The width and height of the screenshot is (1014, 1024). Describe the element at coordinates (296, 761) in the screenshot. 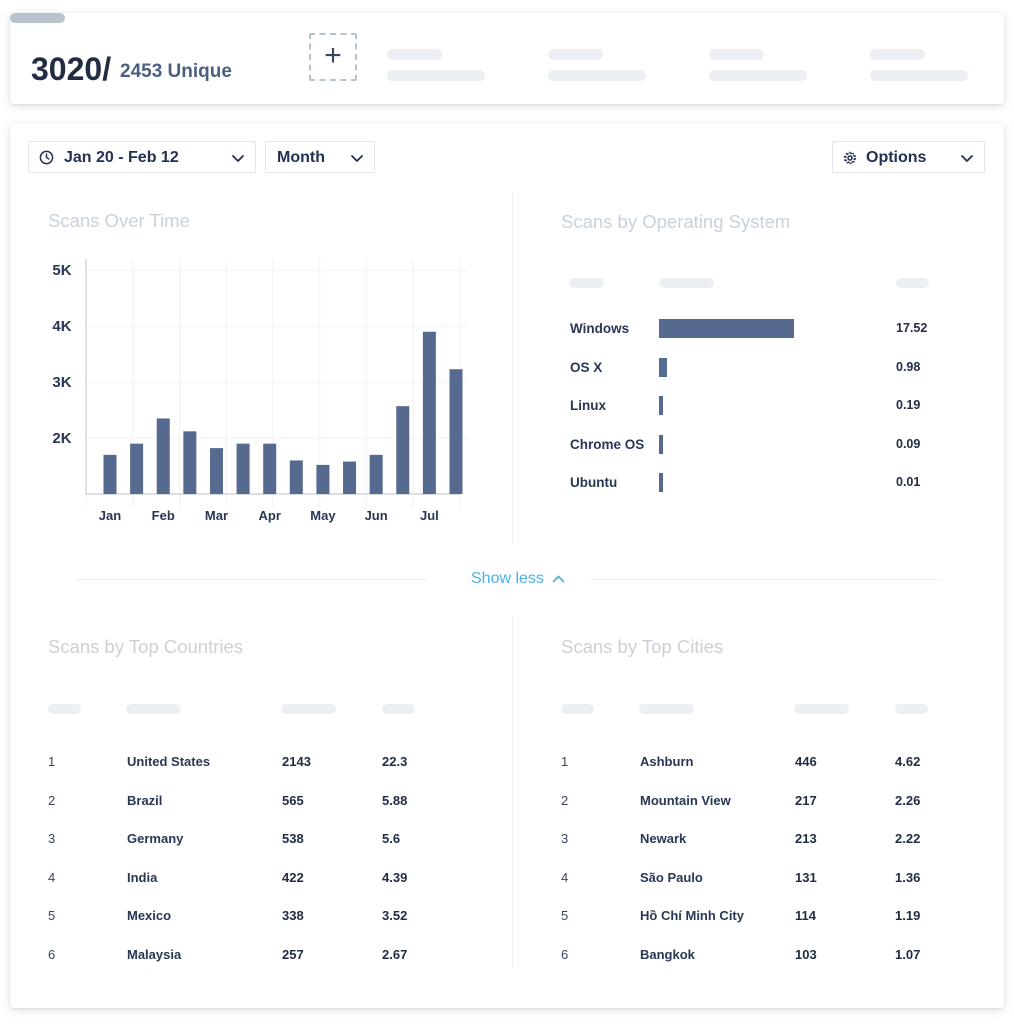

I see `scan-count: 2143` at that location.